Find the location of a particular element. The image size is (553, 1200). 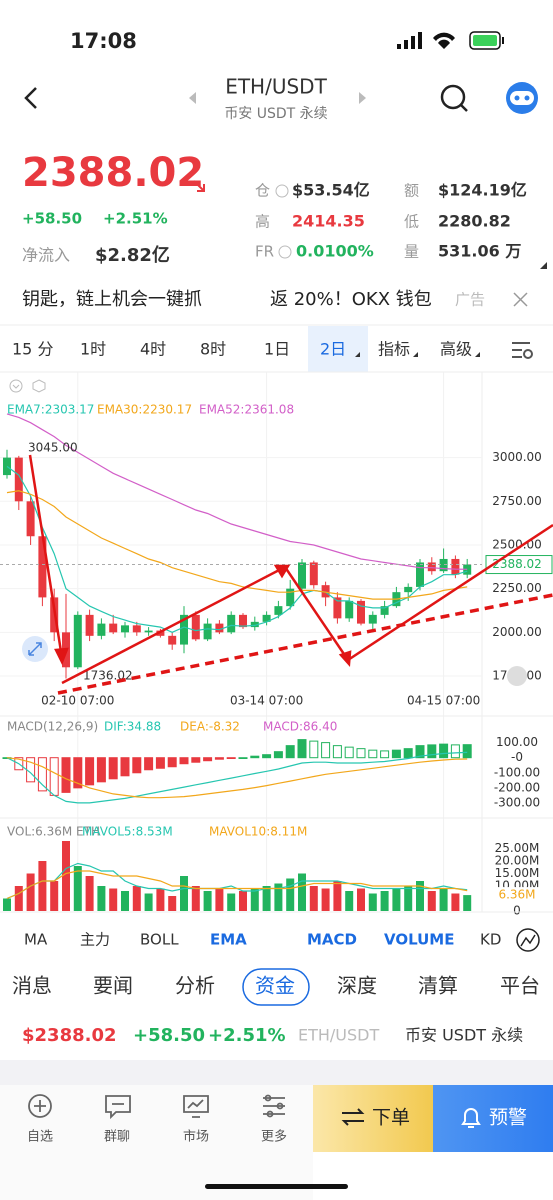

content-tab: 资金 is located at coordinates (275, 986).